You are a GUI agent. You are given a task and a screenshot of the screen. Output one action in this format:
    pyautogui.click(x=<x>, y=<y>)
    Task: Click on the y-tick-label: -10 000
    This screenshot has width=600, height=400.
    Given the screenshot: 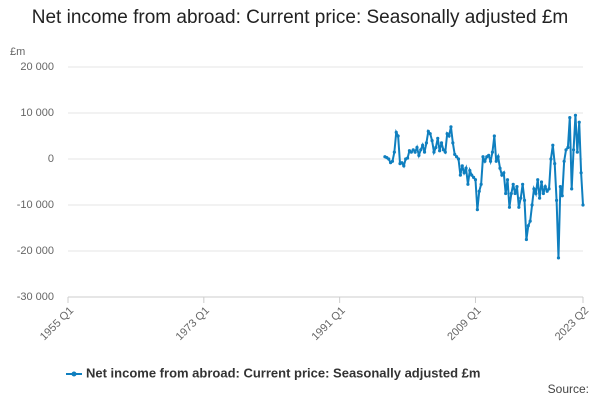 What is the action you would take?
    pyautogui.click(x=35, y=205)
    